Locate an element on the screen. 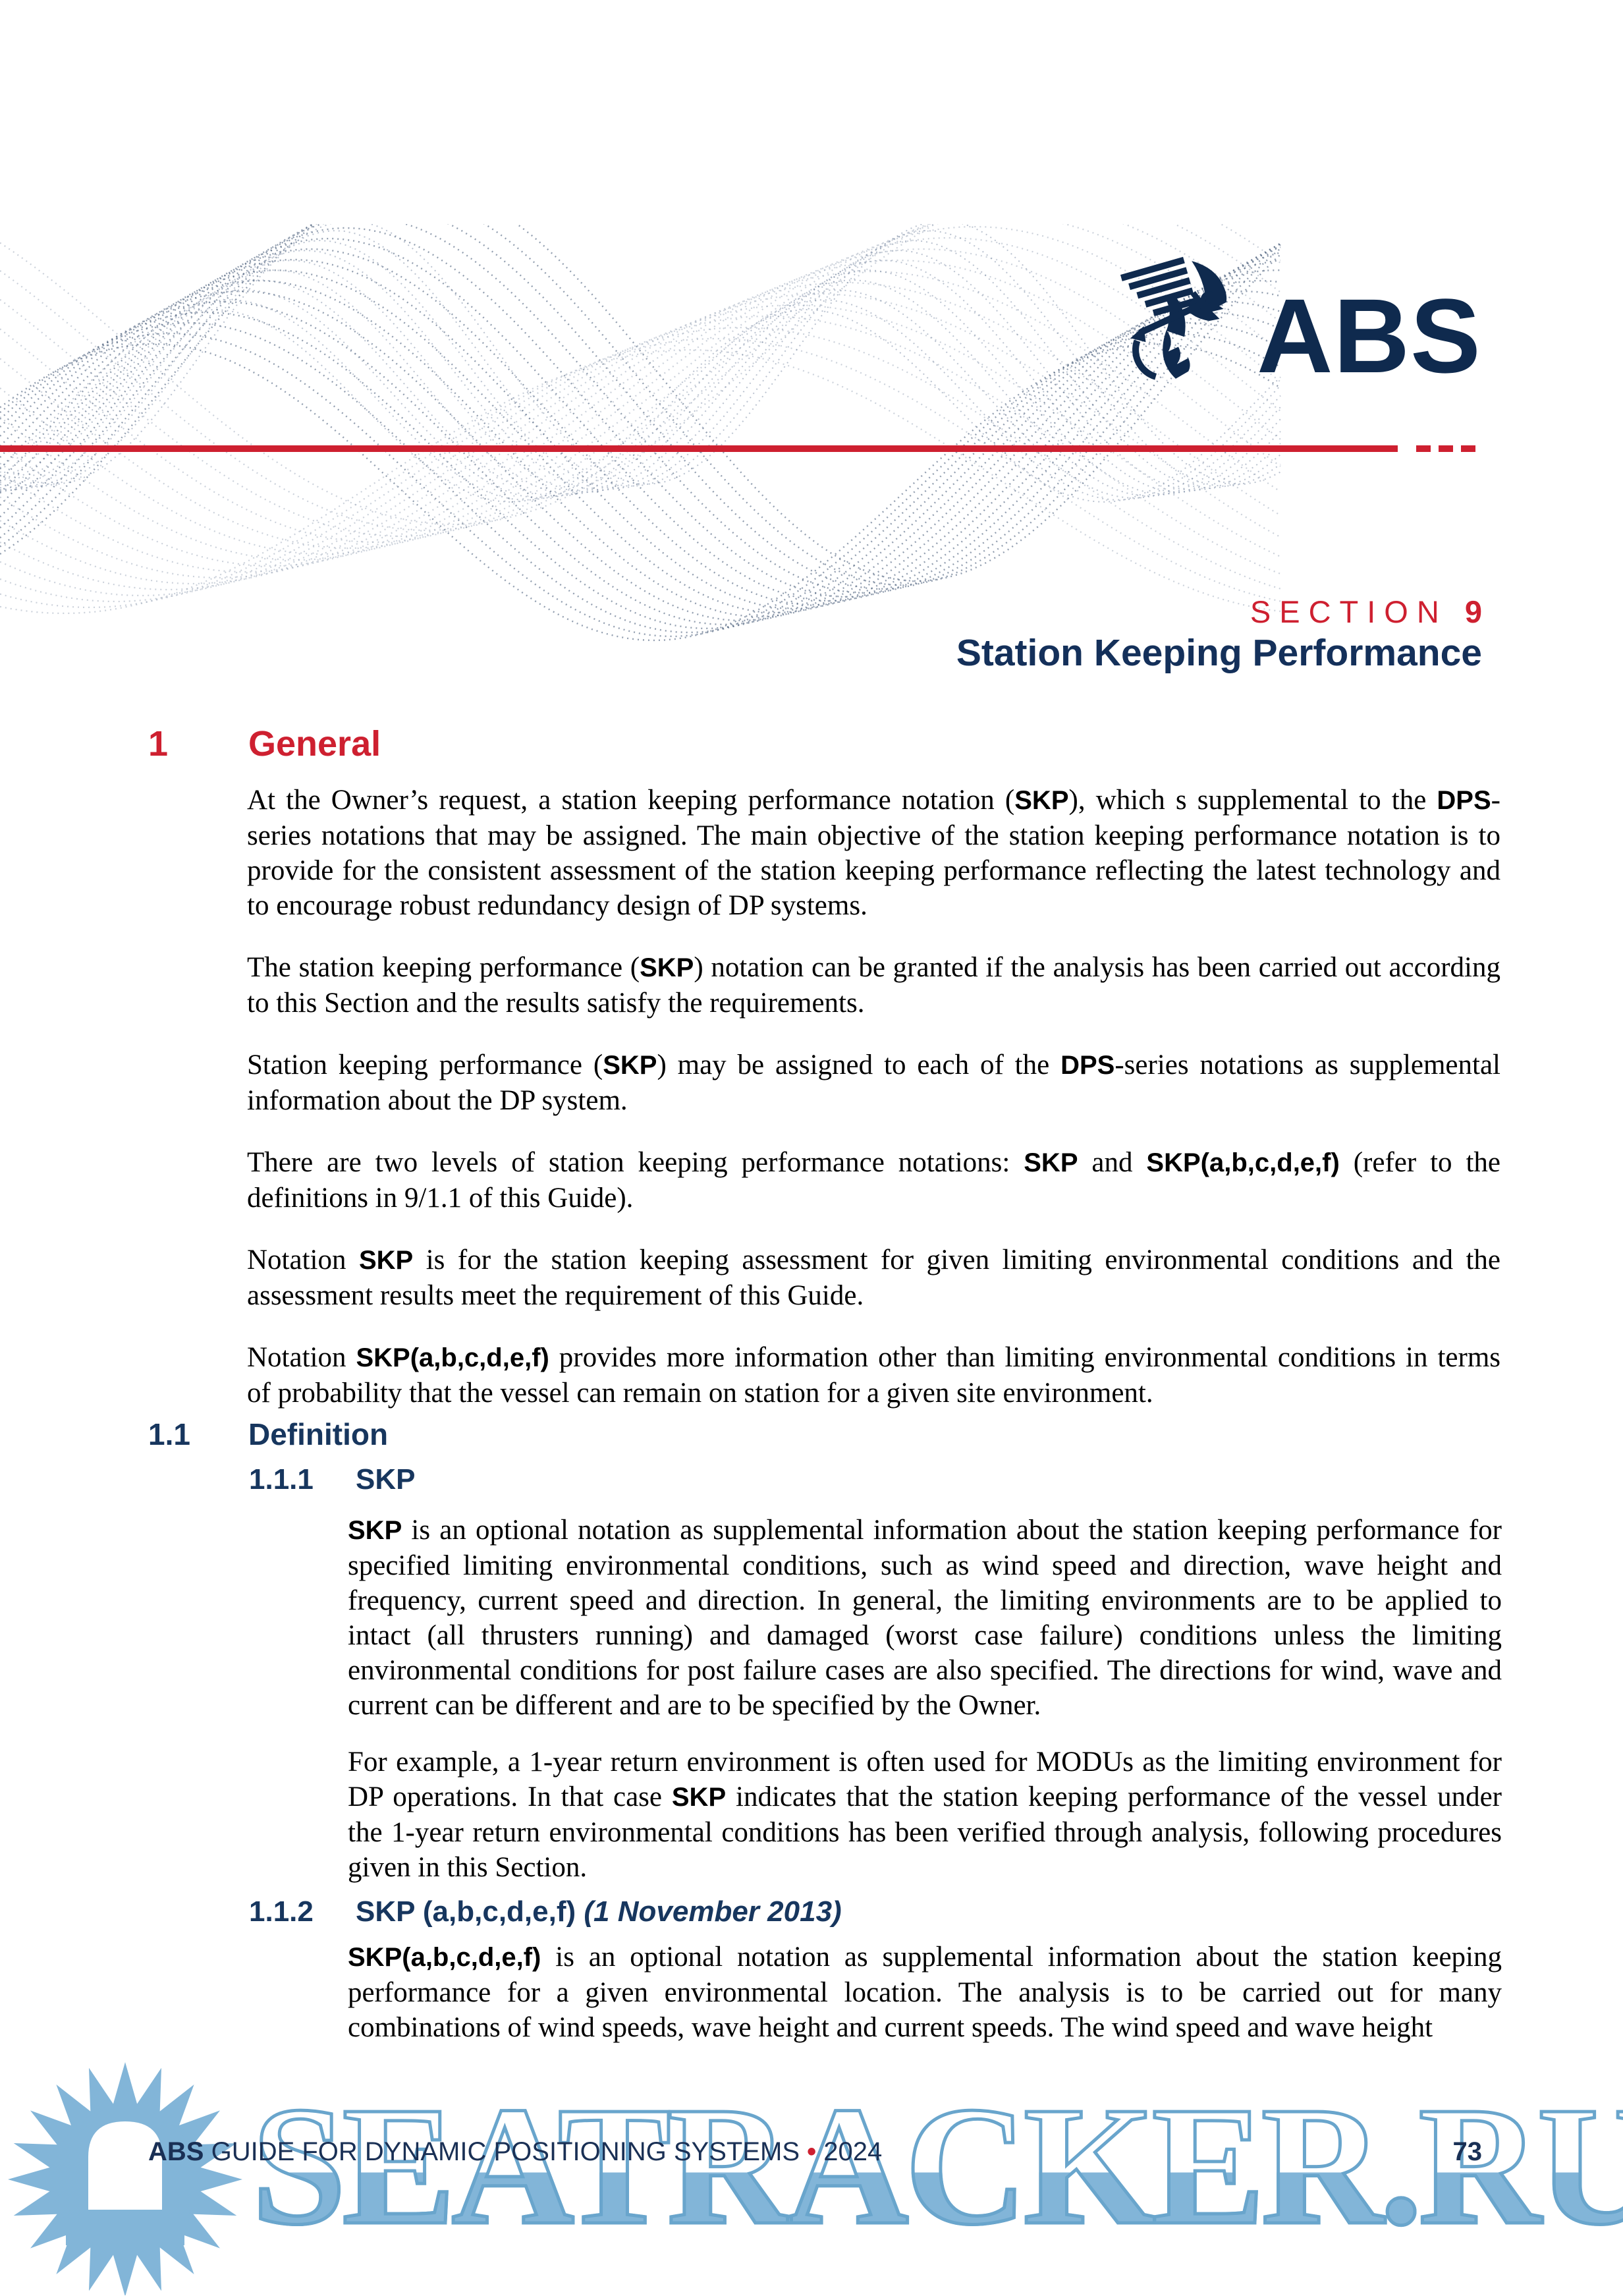 Image resolution: width=1623 pixels, height=2296 pixels. abs-logo: ABS is located at coordinates (1296, 321).